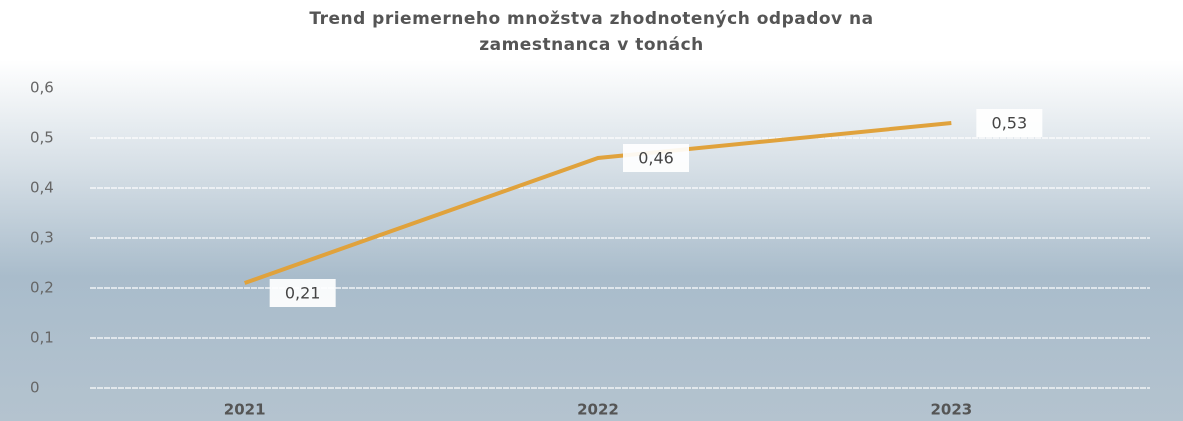 This screenshot has height=421, width=1183. Describe the element at coordinates (42, 138) in the screenshot. I see `y-tick-label: 0,5` at that location.